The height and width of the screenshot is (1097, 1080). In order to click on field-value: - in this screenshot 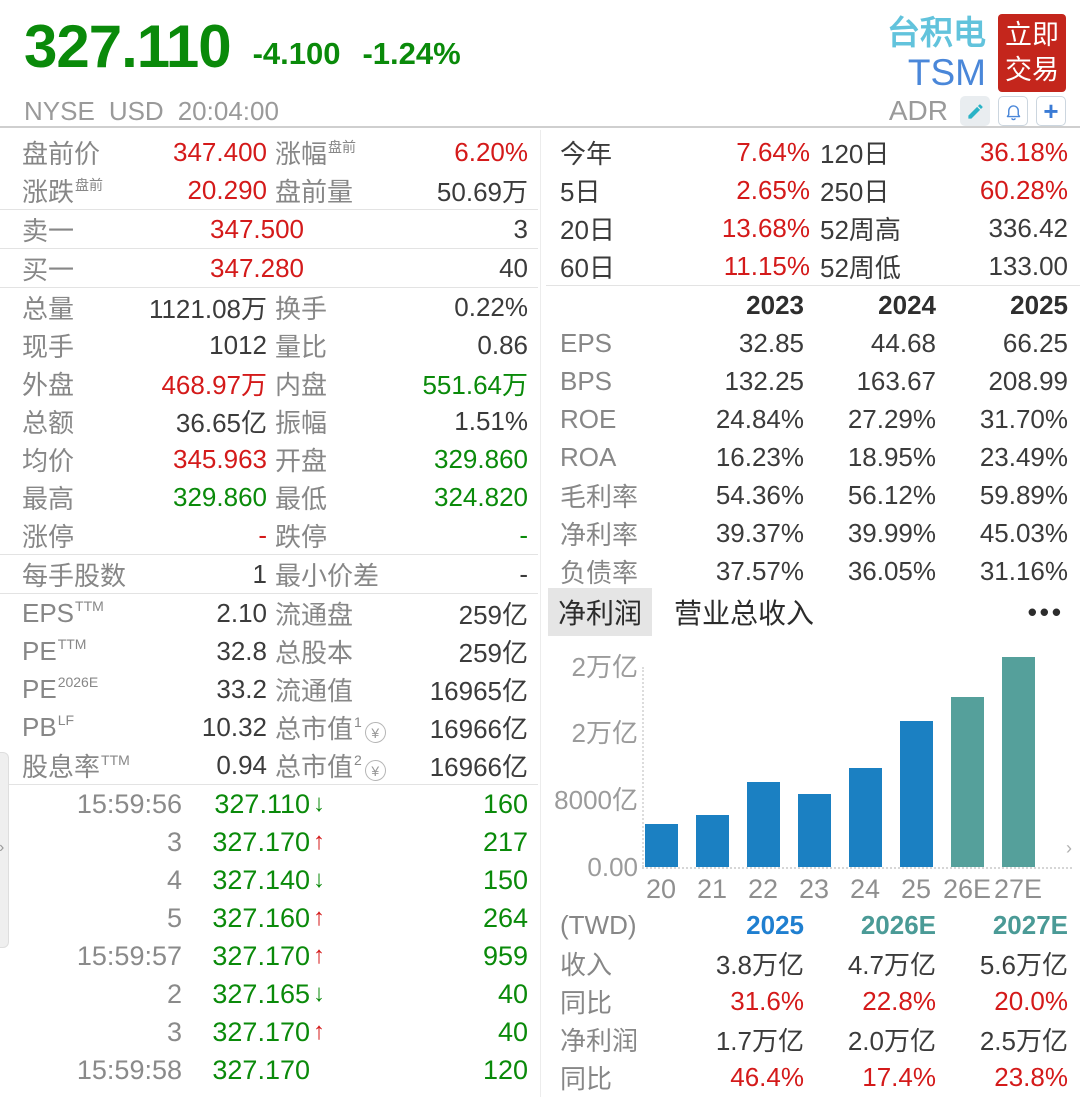, I will do `click(262, 534)`.